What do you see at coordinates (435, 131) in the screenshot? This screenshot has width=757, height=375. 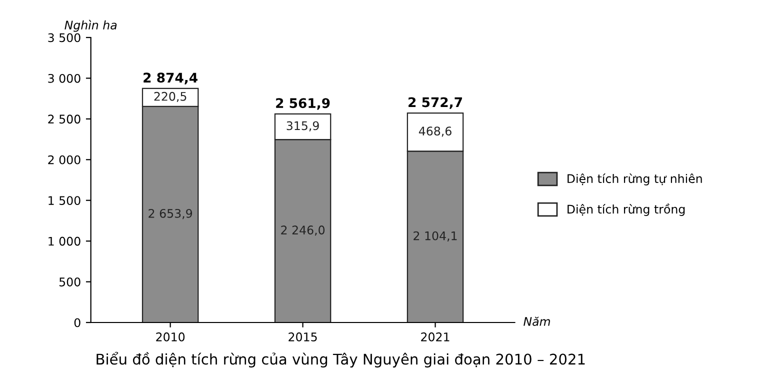 I see `data-label: 468,6` at bounding box center [435, 131].